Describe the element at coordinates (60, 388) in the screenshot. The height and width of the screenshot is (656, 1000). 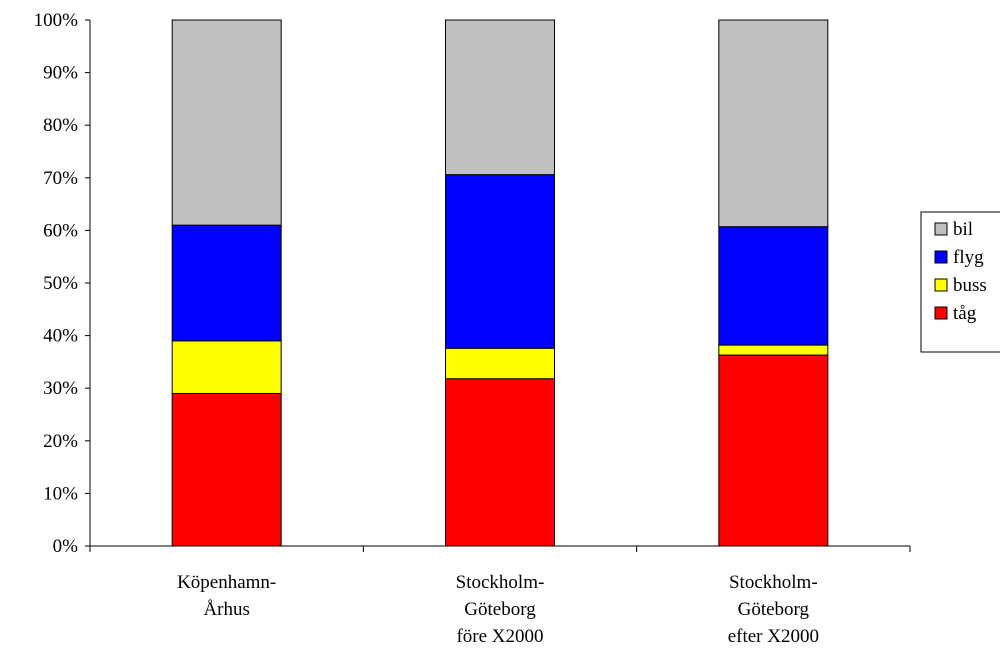
I see `y-tick-label: 30%` at that location.